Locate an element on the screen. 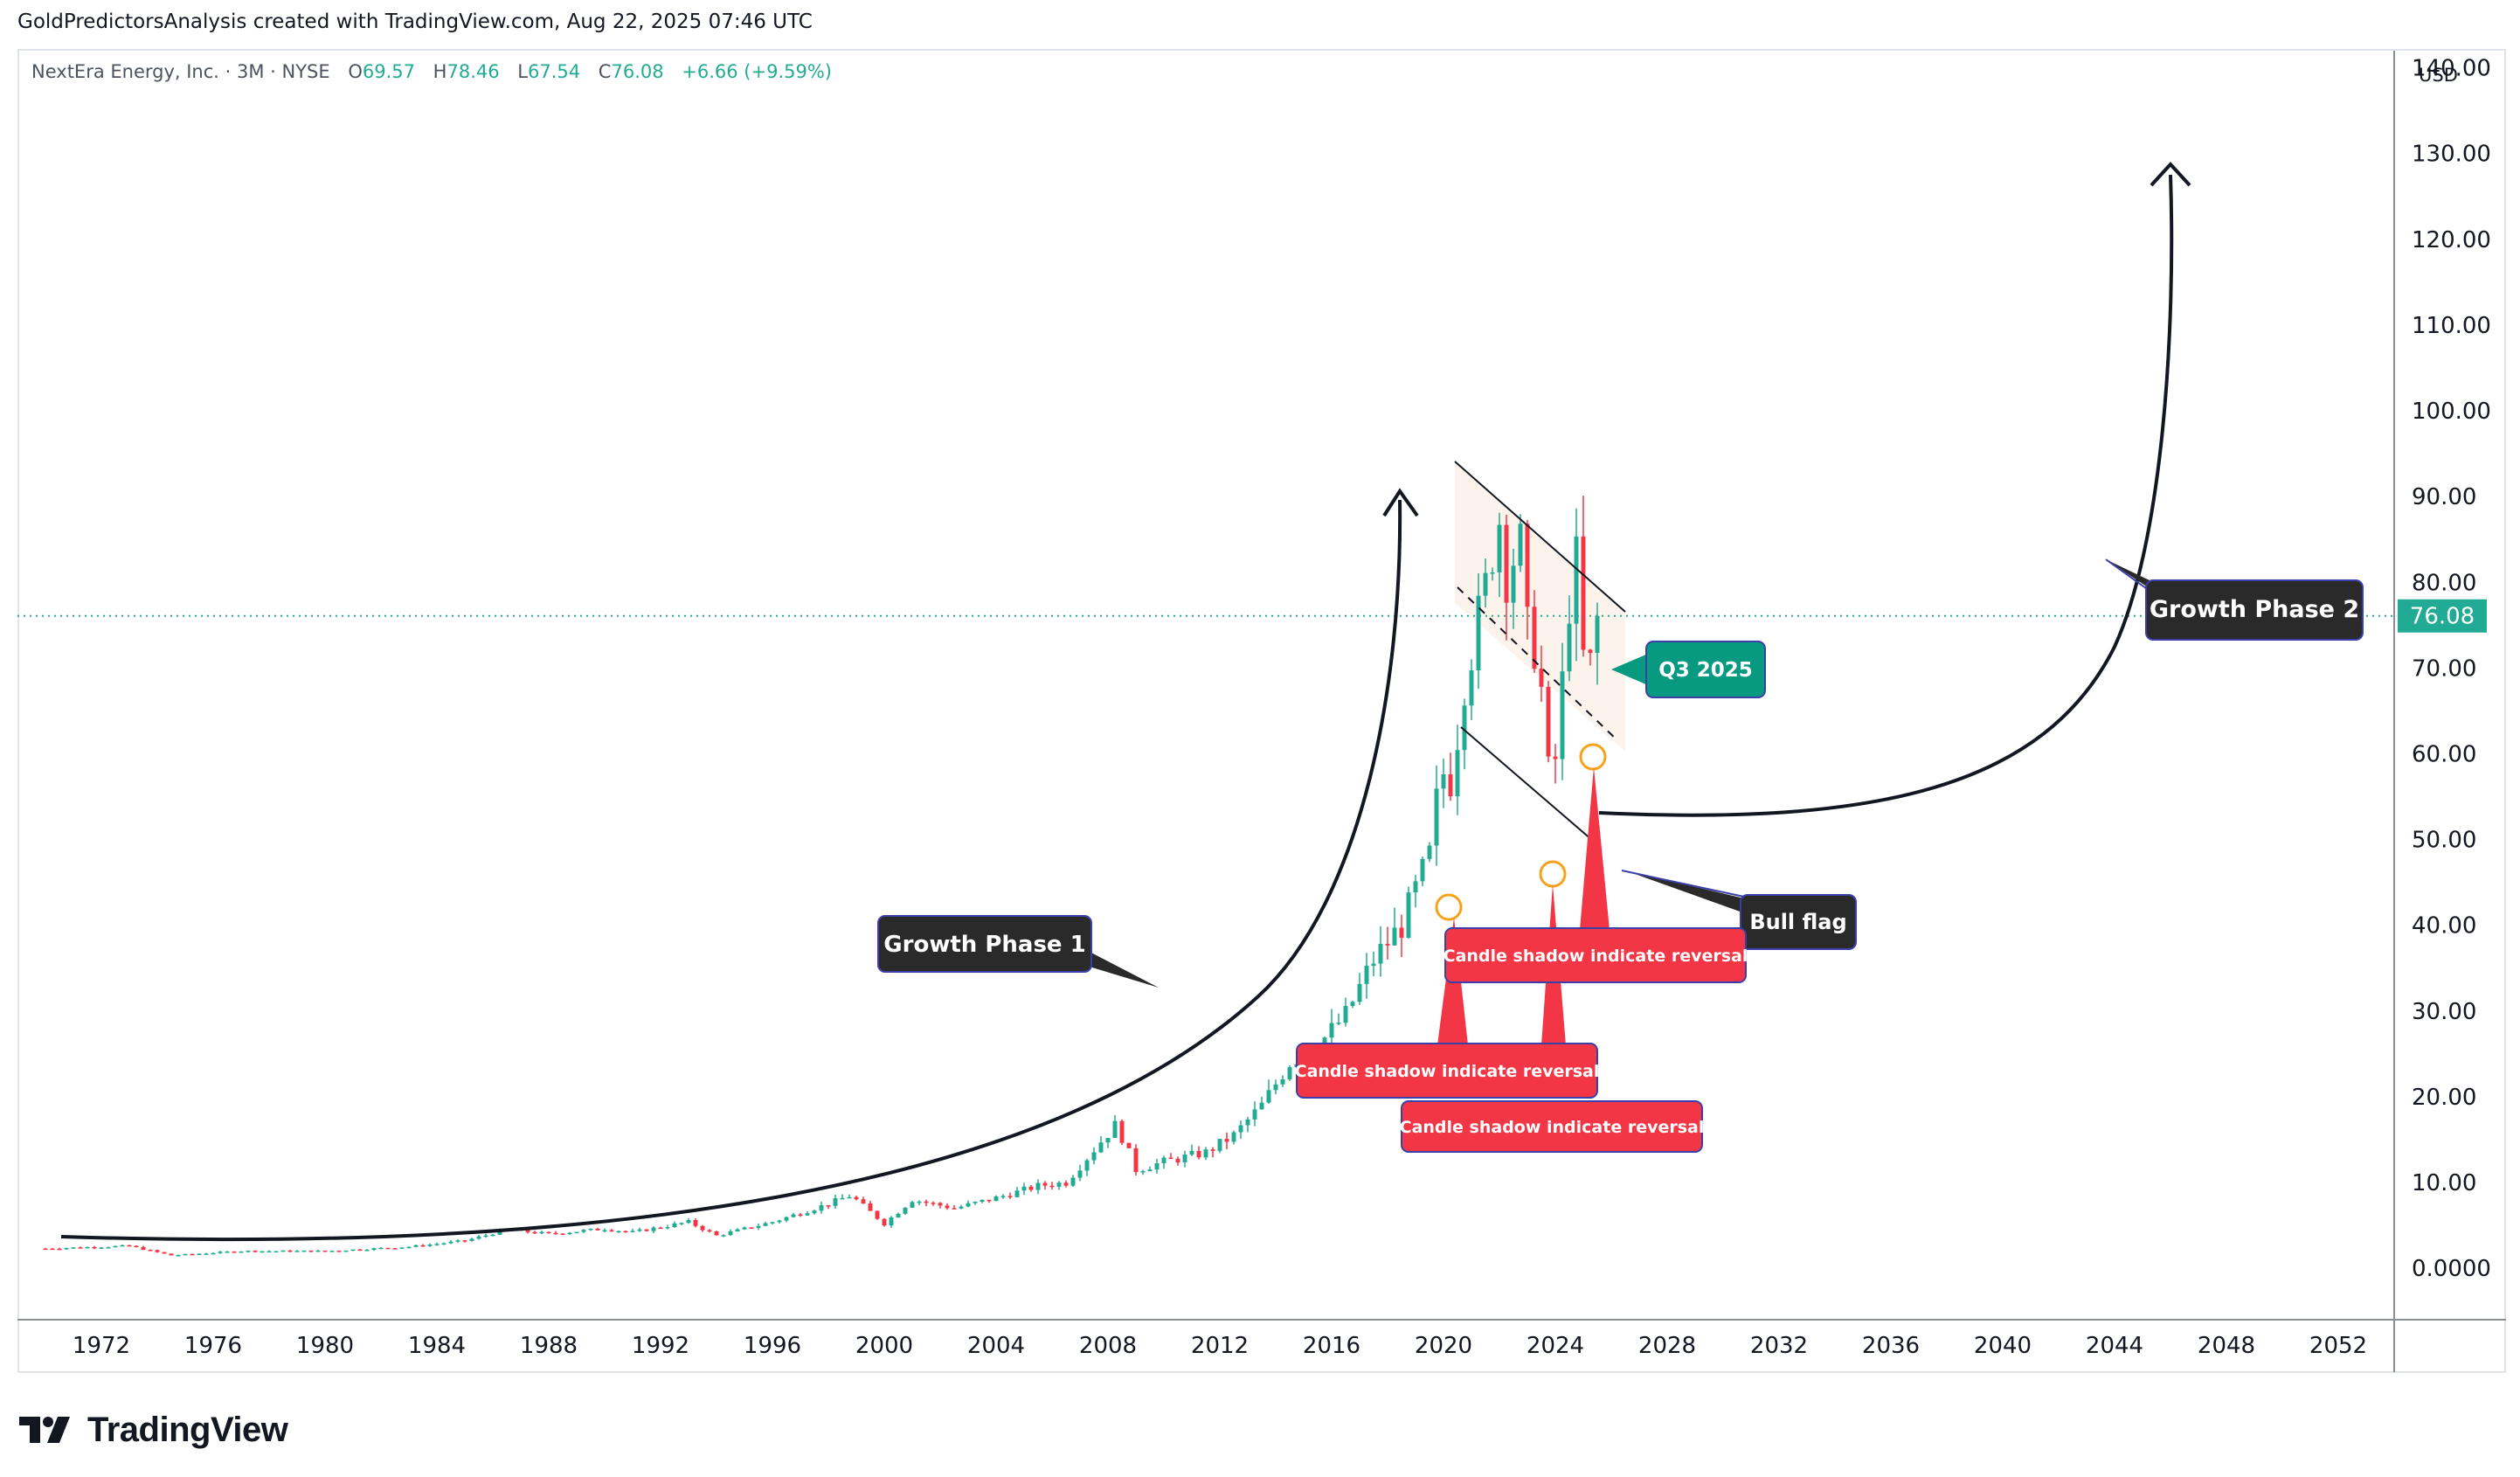  growth-phase-2-callout: Growth Phase 2 is located at coordinates (2234, 599).